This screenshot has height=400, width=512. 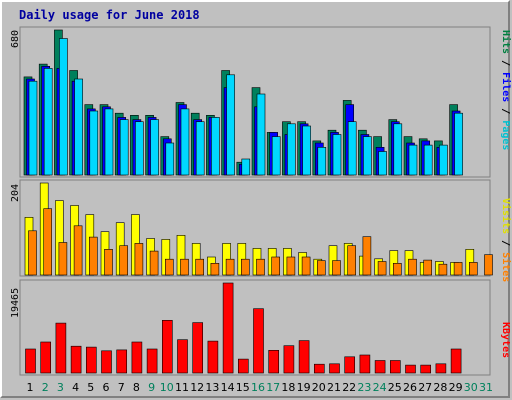 What do you see at coordinates (364, 387) in the screenshot?
I see `x-tick-label-23: 23` at bounding box center [364, 387].